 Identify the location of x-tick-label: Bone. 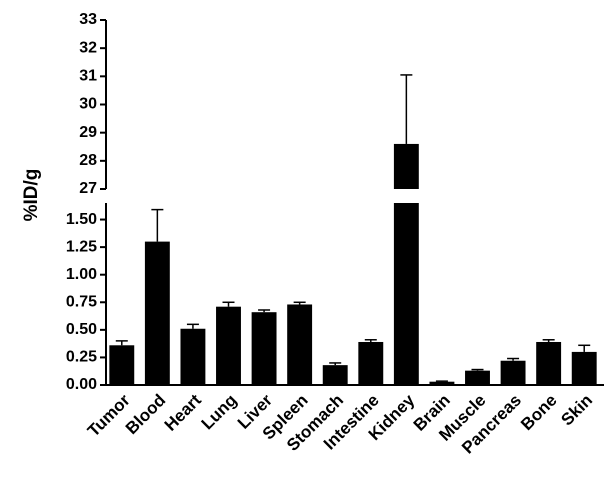
(538, 412).